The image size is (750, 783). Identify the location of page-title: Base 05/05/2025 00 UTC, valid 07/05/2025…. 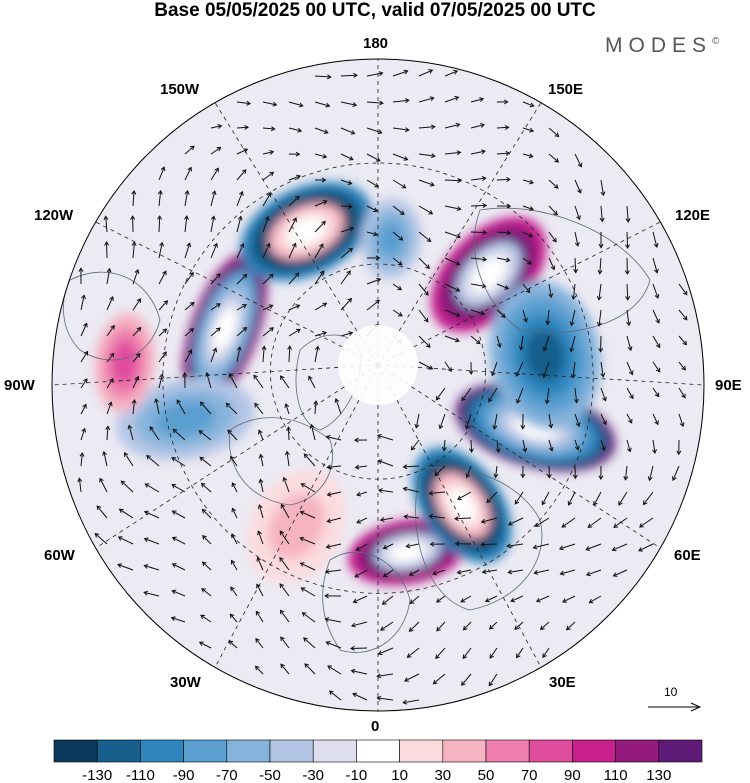
(375, 10).